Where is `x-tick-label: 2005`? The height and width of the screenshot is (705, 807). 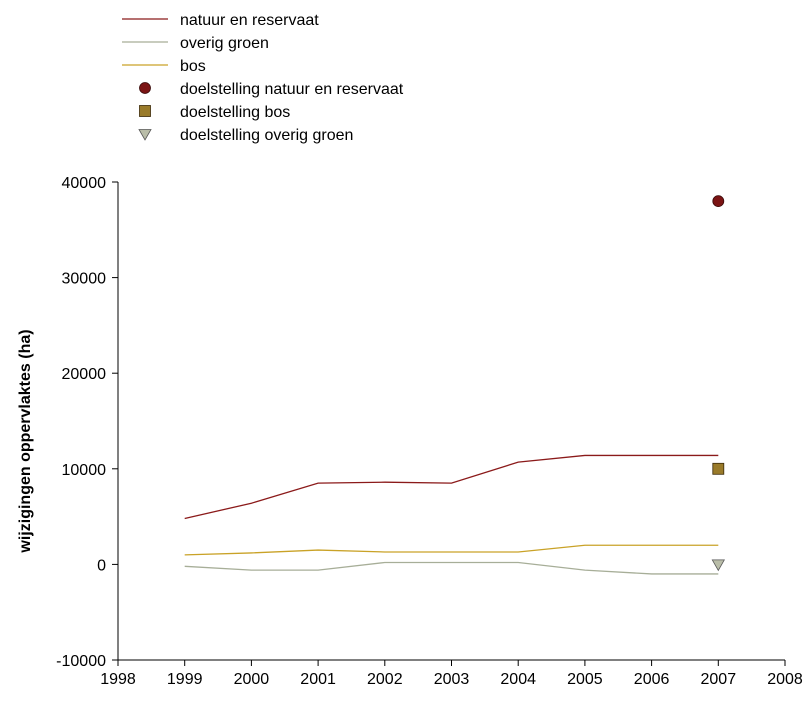 x-tick-label: 2005 is located at coordinates (585, 679).